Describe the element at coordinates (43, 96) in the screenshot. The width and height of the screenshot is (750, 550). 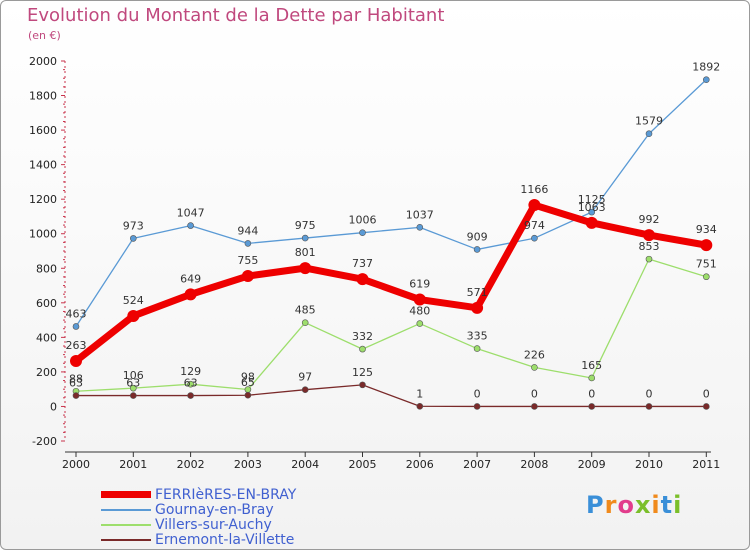
I see `y-tick-label: 1800` at that location.